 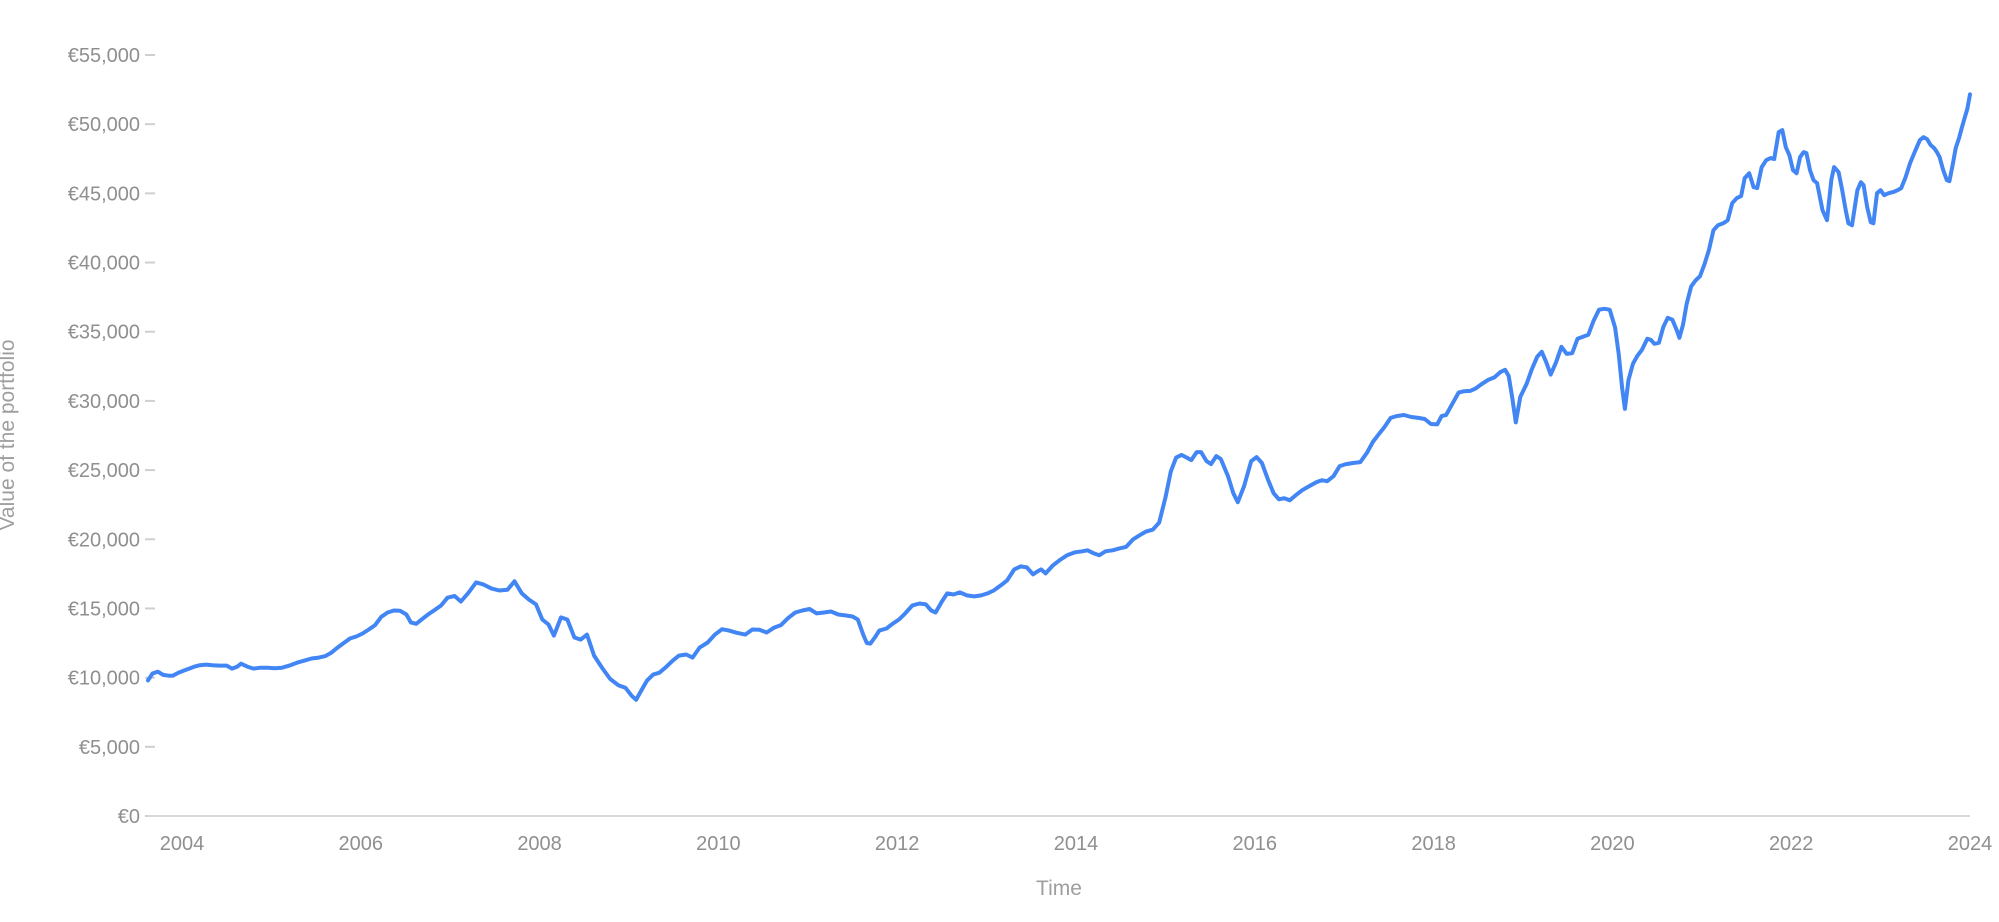 What do you see at coordinates (1612, 844) in the screenshot?
I see `x-axis-tick-label: 2020` at bounding box center [1612, 844].